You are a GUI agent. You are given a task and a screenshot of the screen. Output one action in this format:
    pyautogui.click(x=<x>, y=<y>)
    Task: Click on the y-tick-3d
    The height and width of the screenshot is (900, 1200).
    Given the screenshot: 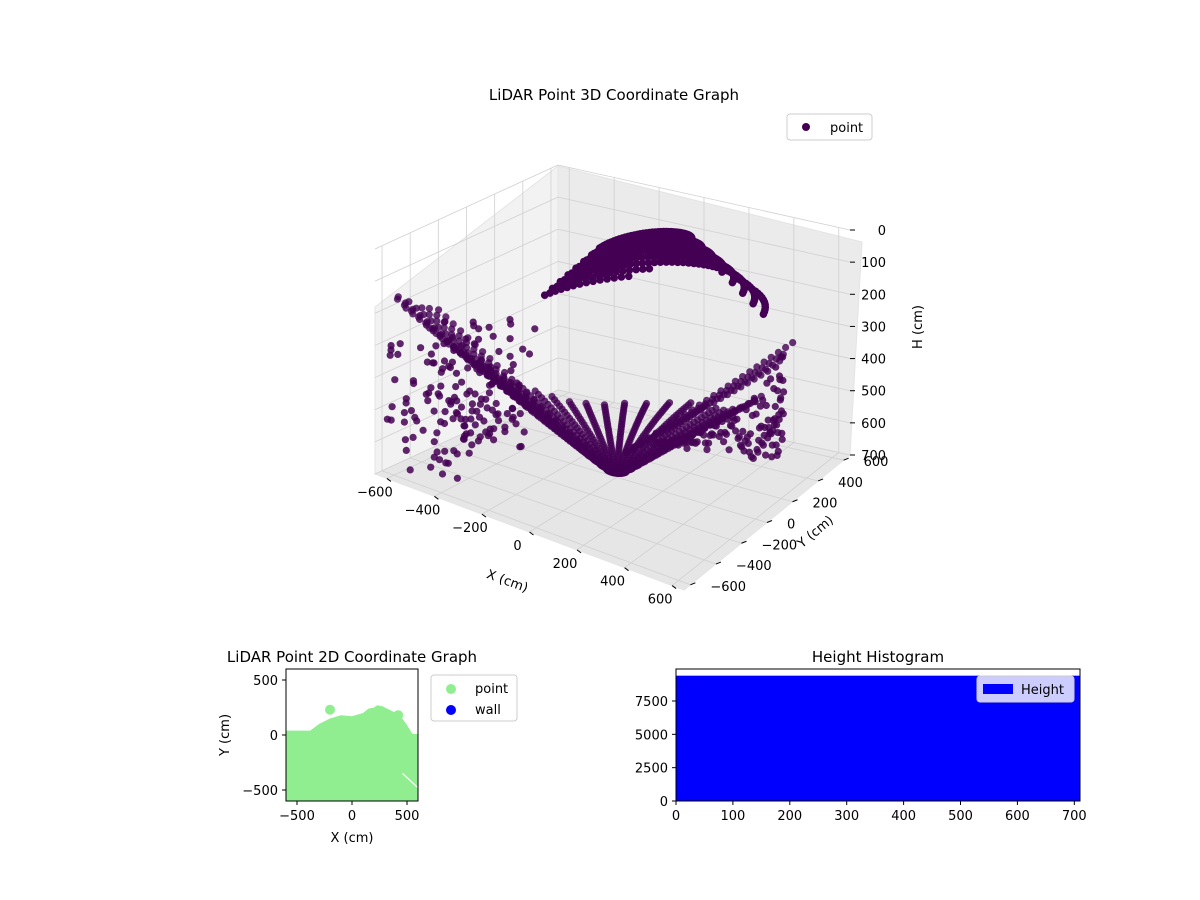 What is the action you would take?
    pyautogui.click(x=820, y=480)
    